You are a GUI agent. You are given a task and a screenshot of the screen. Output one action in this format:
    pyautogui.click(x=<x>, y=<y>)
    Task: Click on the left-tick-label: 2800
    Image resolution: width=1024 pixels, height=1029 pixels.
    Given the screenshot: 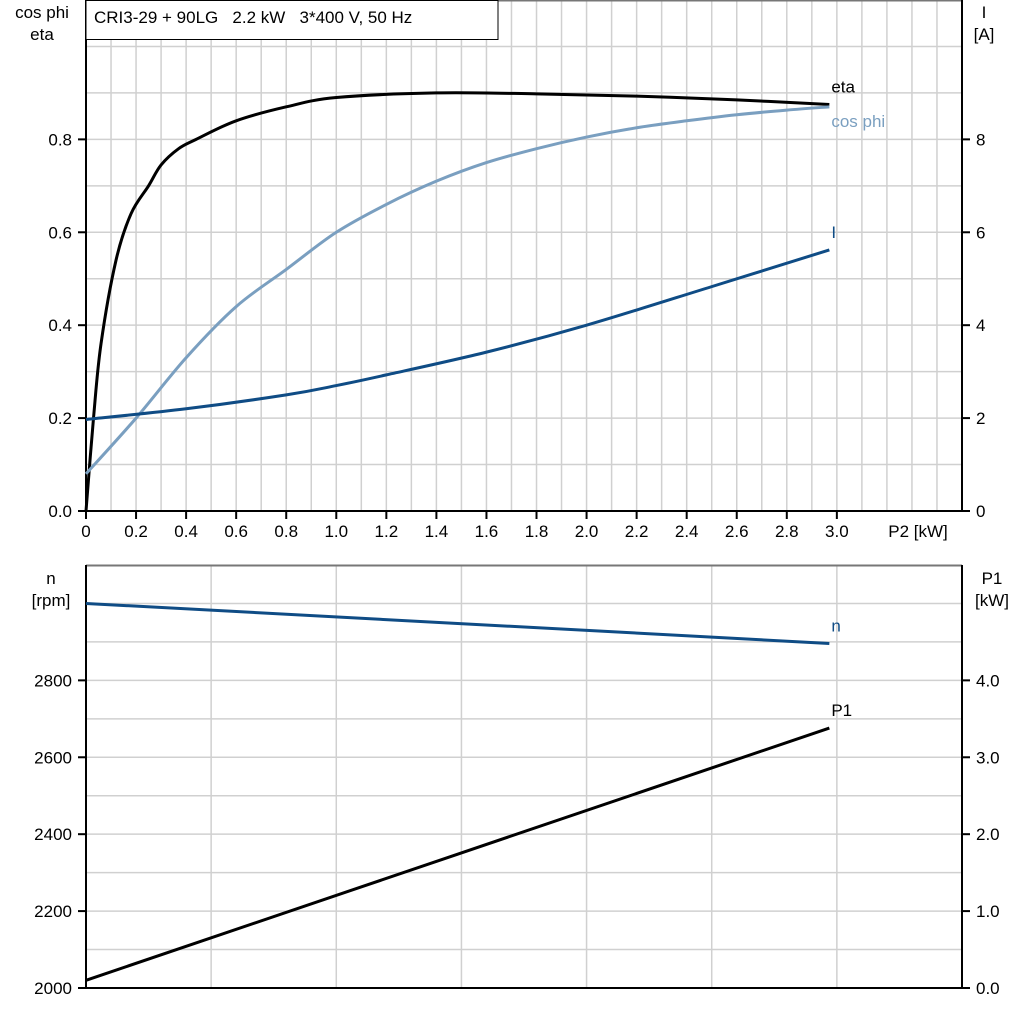 What is the action you would take?
    pyautogui.click(x=53, y=680)
    